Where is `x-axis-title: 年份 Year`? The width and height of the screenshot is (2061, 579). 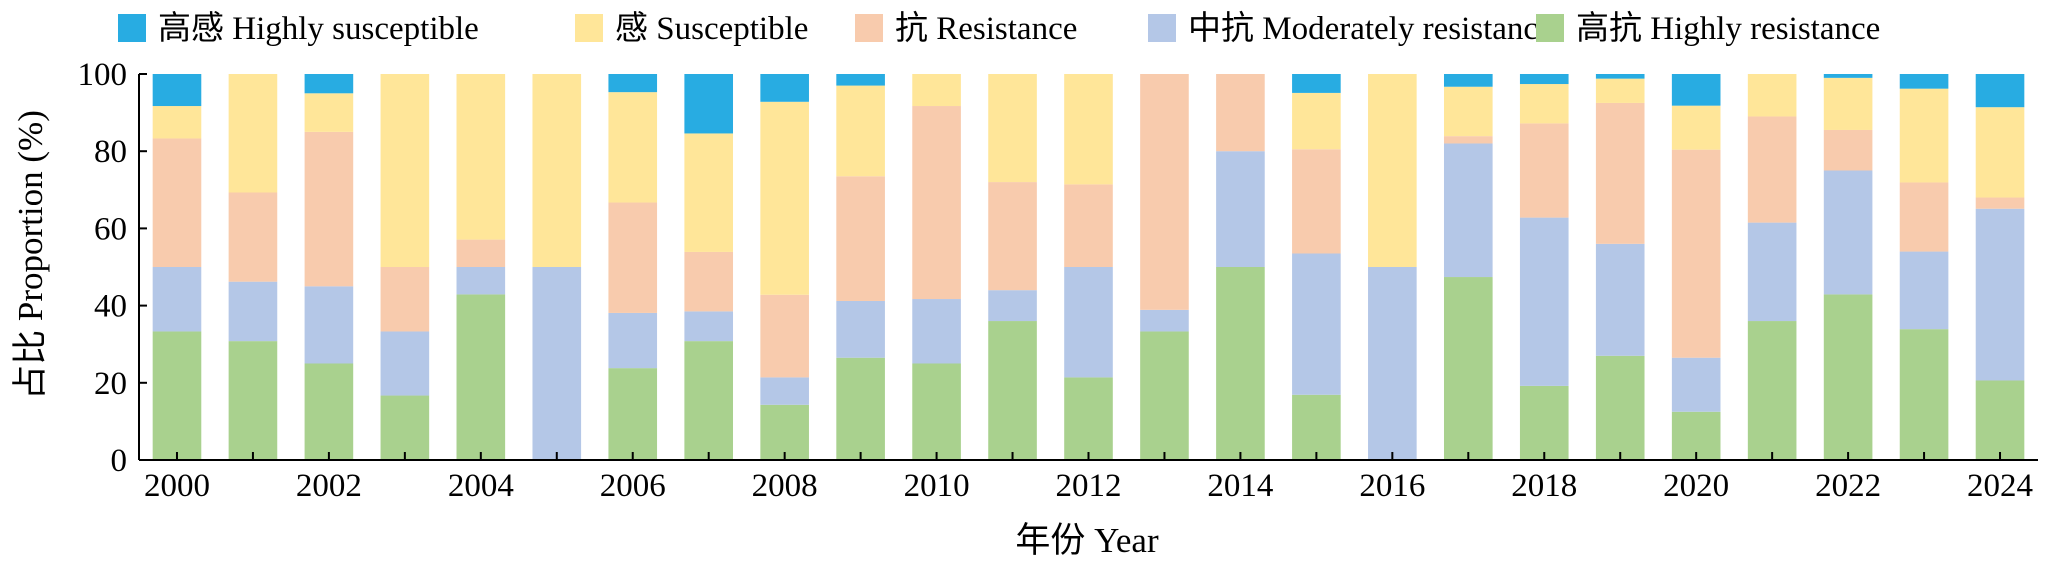 x-axis-title: 年份 Year is located at coordinates (1087, 540).